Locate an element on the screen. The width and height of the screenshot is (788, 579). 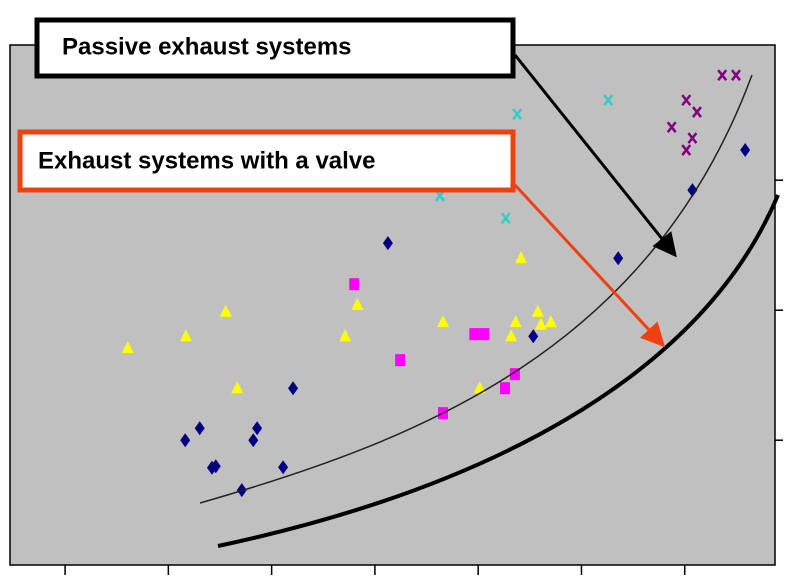
annotation: Passive exhaust systems is located at coordinates (207, 46).